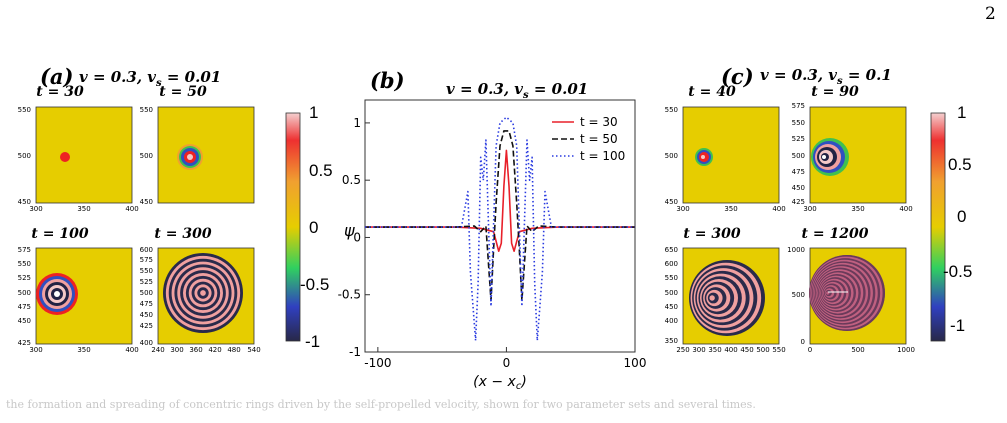 This screenshot has height=423, width=1007. Describe the element at coordinates (958, 271) in the screenshot. I see `panel-c-cbar-tick-4: -0.5` at that location.